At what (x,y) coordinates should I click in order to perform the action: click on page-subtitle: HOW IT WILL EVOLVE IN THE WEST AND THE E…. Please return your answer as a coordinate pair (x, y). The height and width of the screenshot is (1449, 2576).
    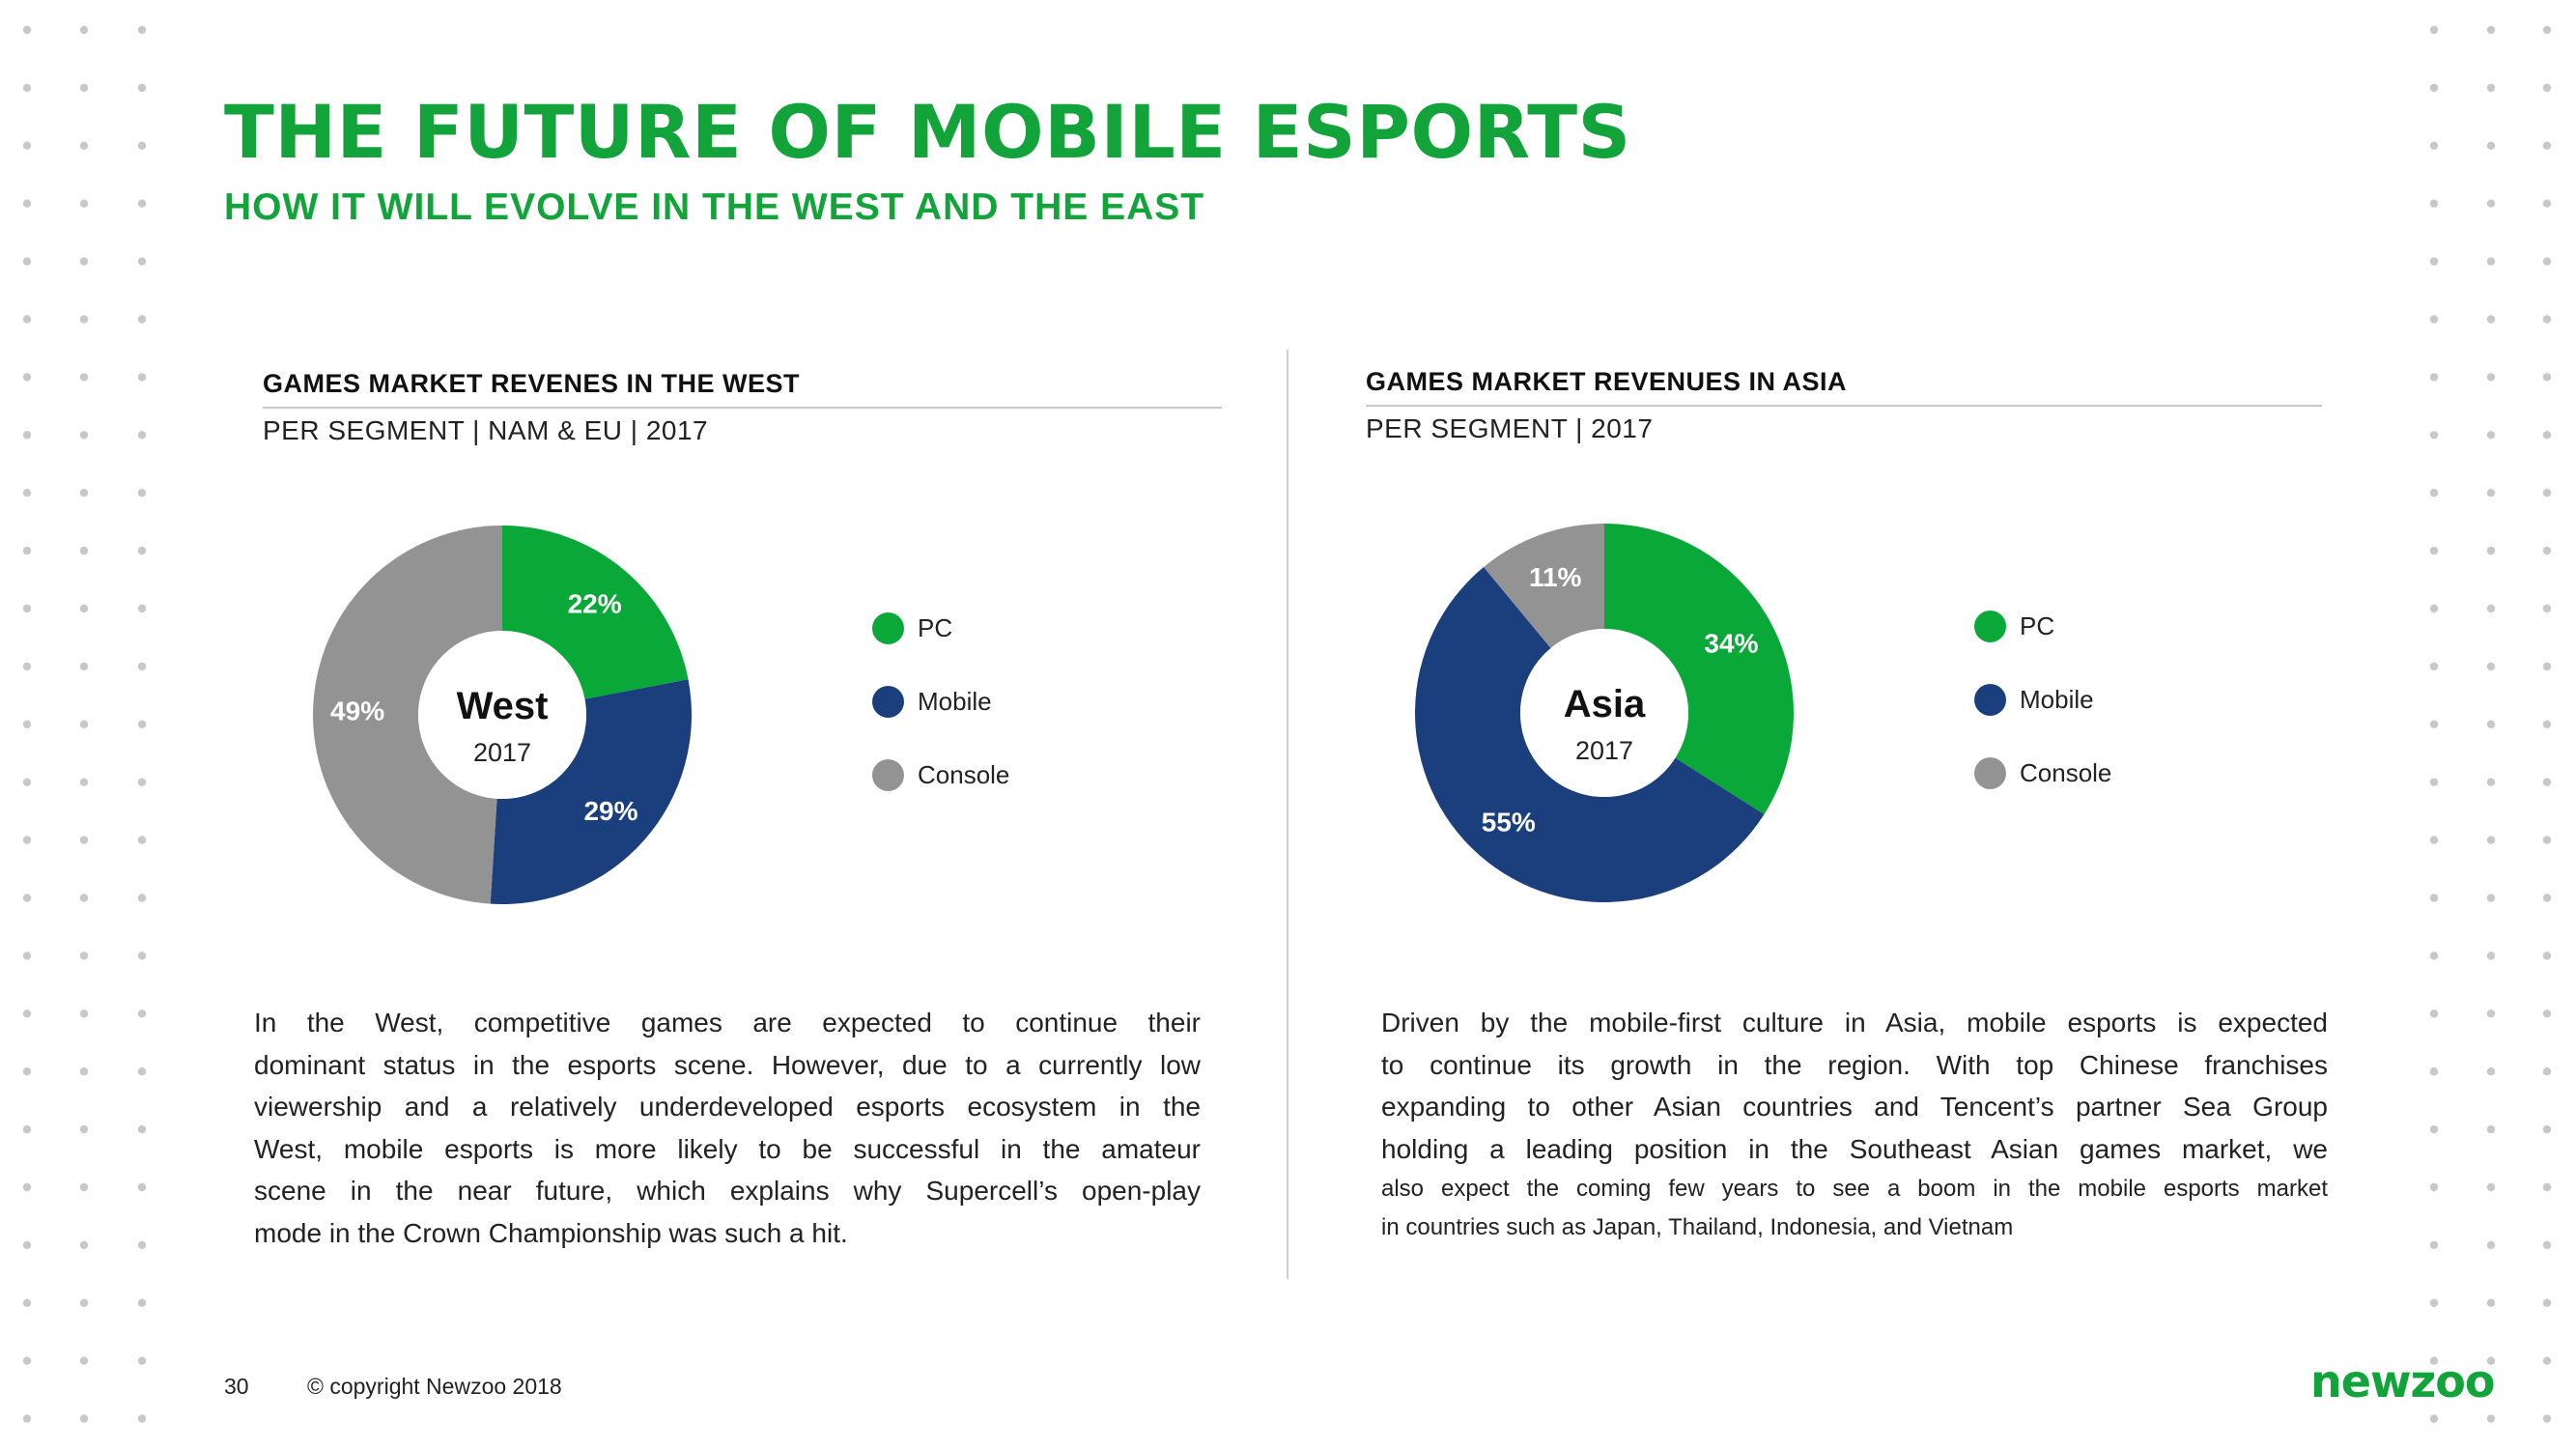
    Looking at the image, I should click on (714, 207).